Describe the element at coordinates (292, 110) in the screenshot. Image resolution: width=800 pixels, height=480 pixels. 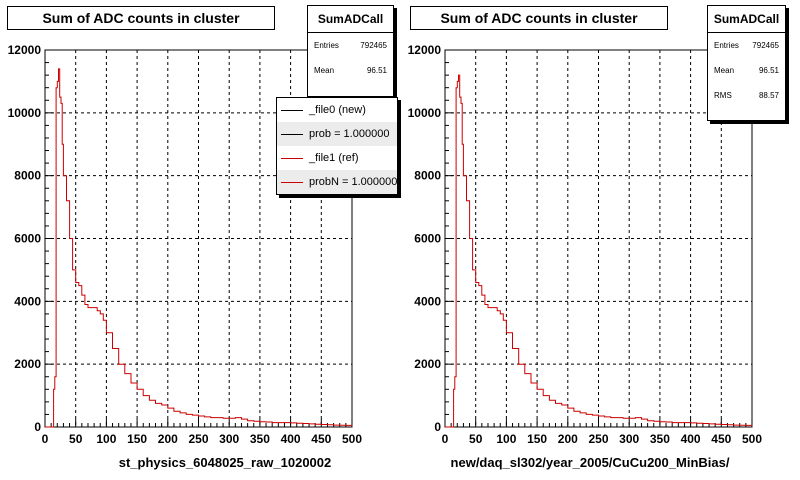
I see `legend-swatch-file0` at that location.